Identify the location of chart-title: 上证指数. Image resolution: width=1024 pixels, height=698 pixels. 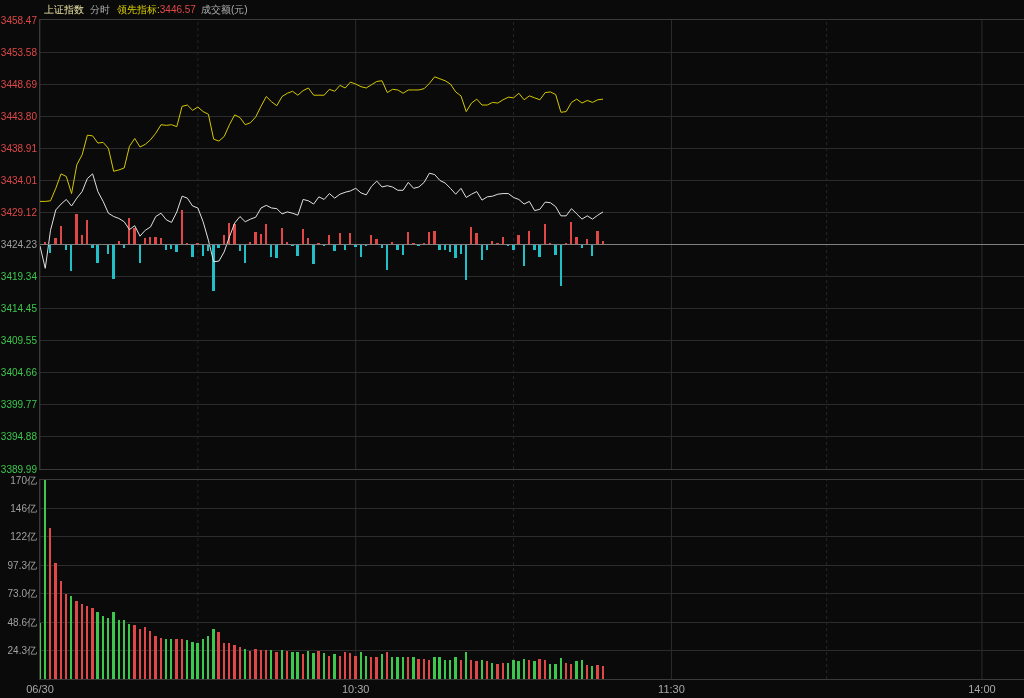
(64, 9).